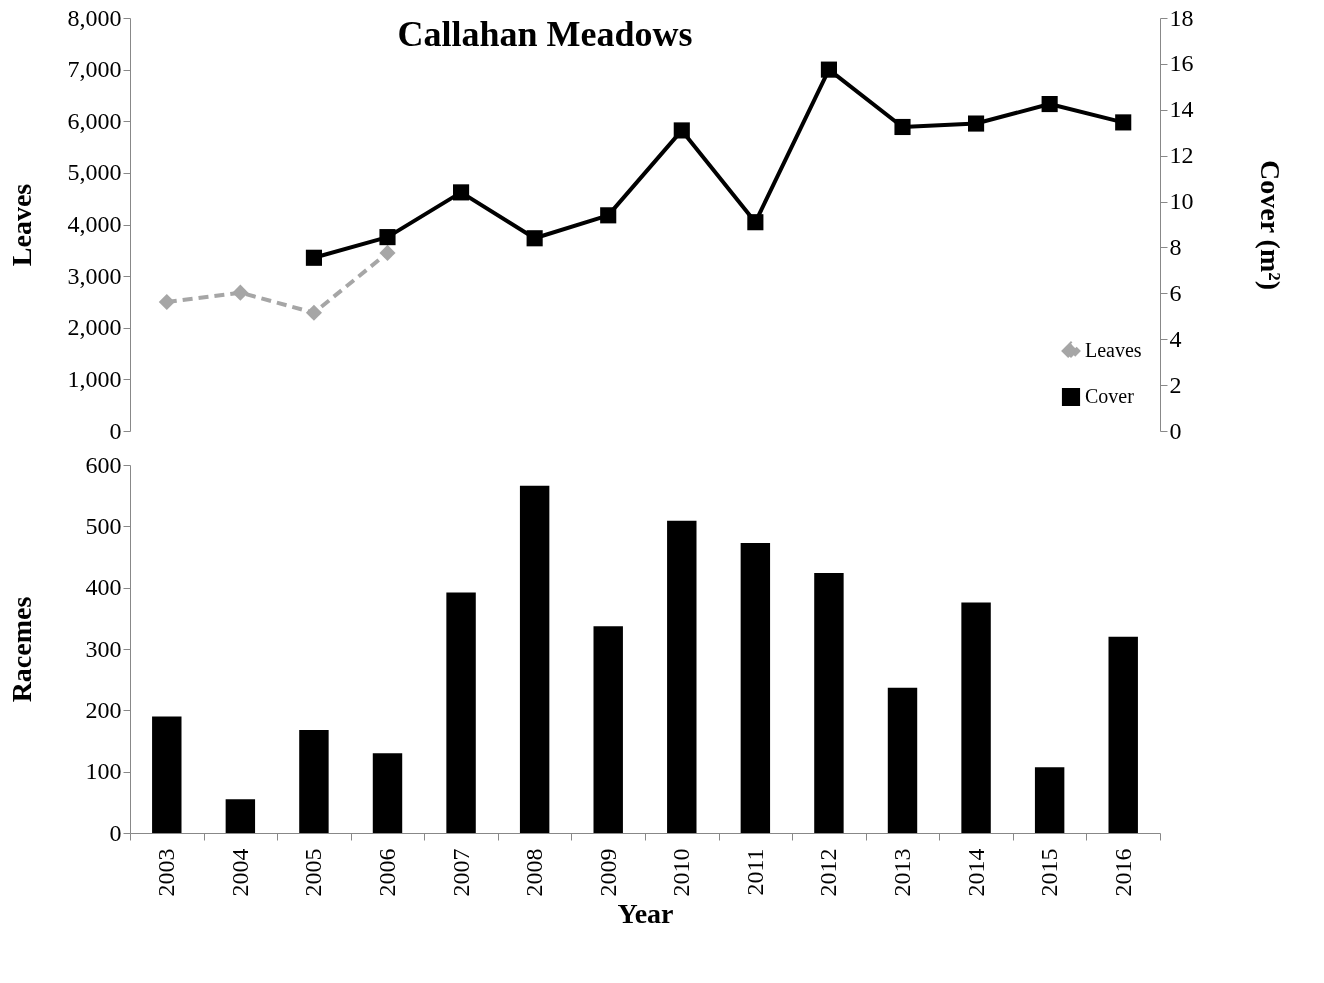 This screenshot has height=983, width=1324. Describe the element at coordinates (239, 872) in the screenshot. I see `x-tick-label: 2004` at that location.